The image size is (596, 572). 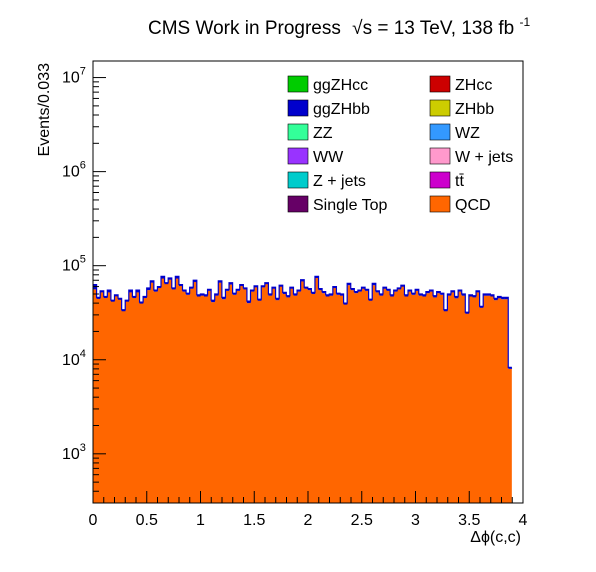 What do you see at coordinates (339, 181) in the screenshot?
I see `legend-label: Z + jets` at bounding box center [339, 181].